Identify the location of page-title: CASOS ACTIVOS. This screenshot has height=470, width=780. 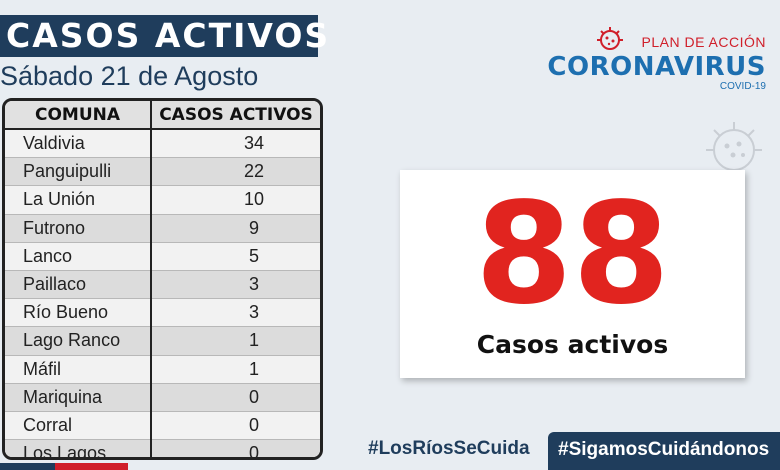
(164, 36).